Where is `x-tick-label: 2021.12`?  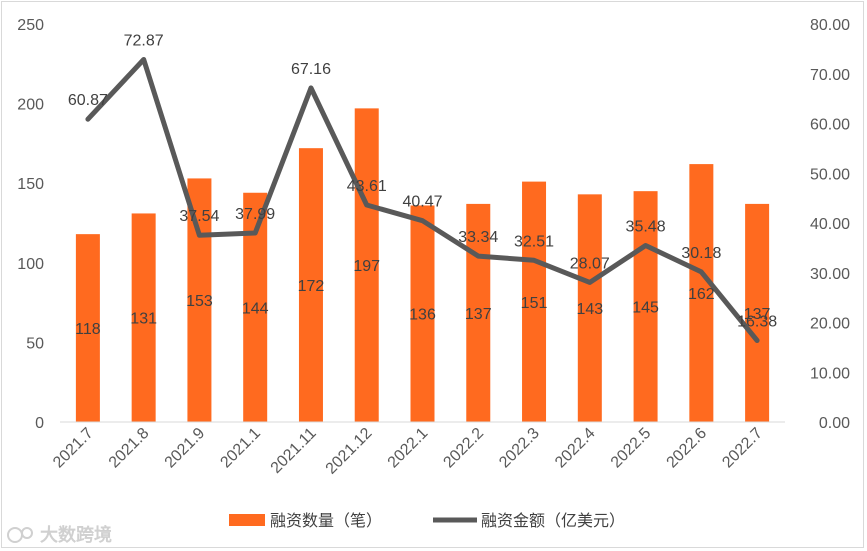
x-tick-label: 2021.12 is located at coordinates (349, 451).